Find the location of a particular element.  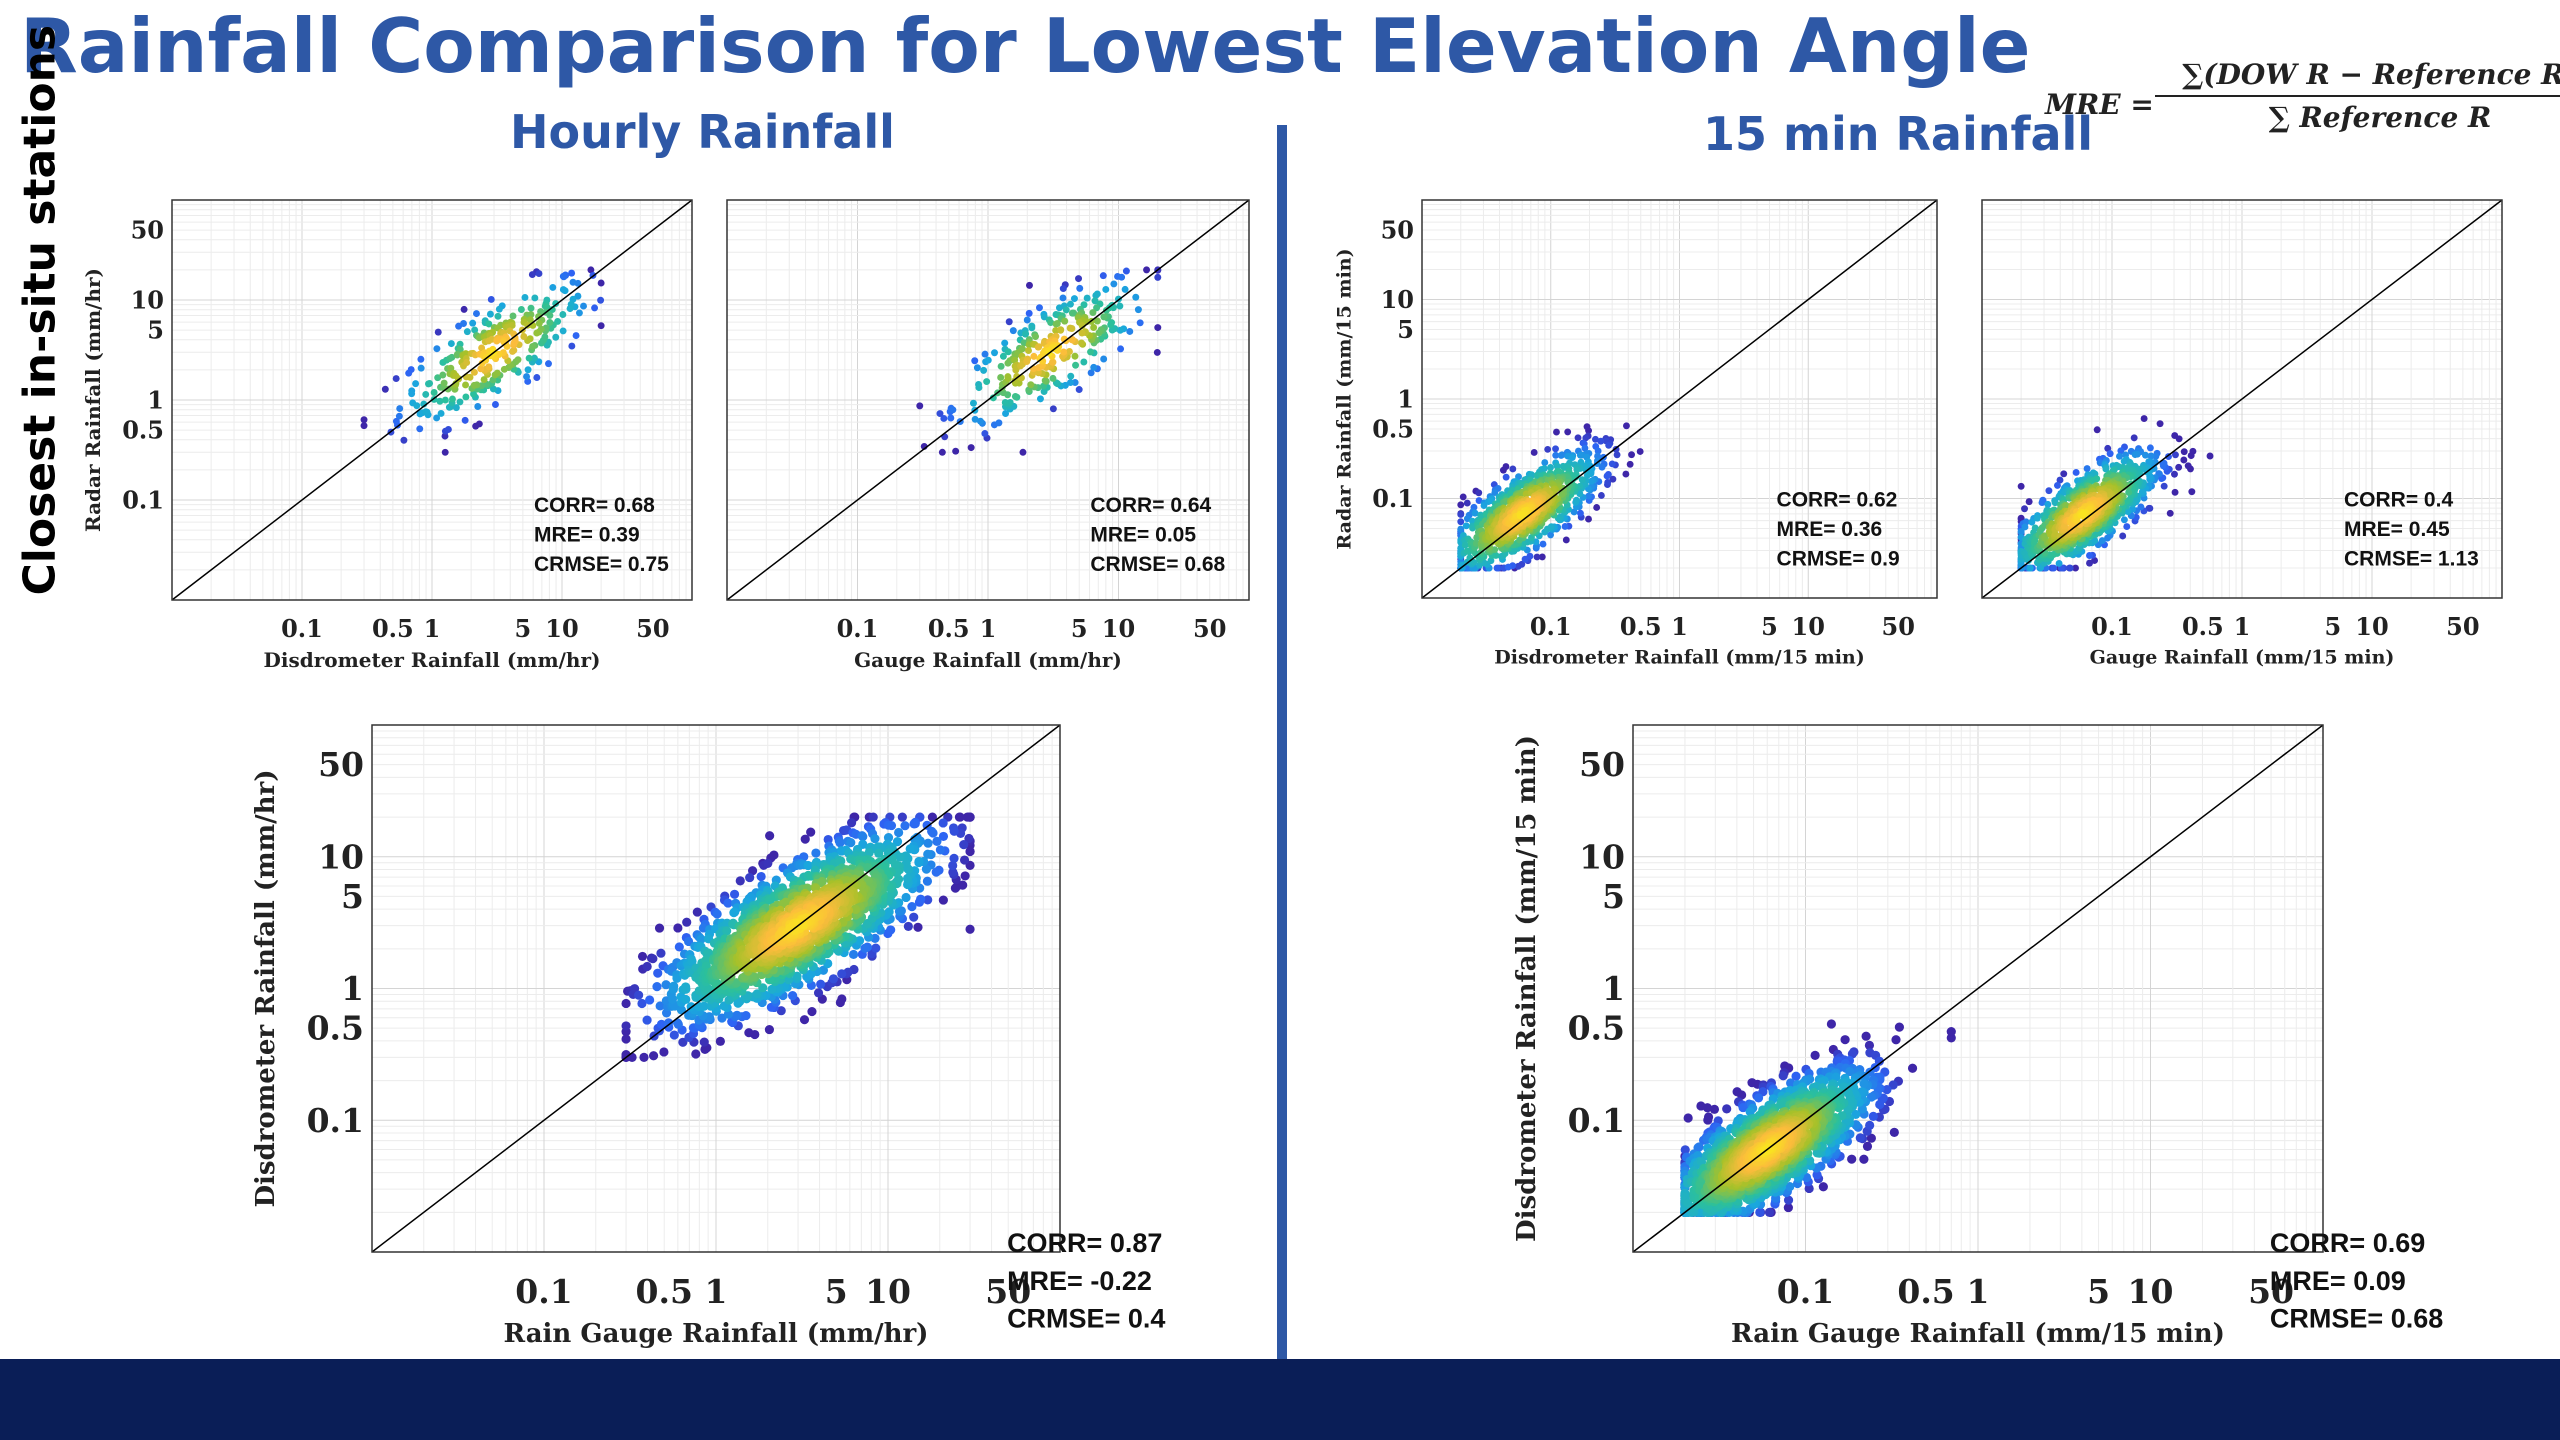

y-tick-label: 5 is located at coordinates (1405, 329).